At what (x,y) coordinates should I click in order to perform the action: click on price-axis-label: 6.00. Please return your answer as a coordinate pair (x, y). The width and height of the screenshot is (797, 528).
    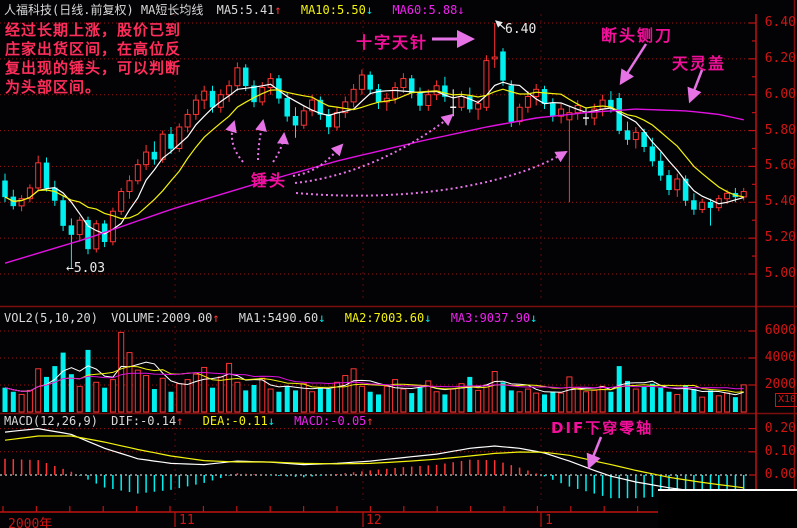
    Looking at the image, I should click on (780, 94).